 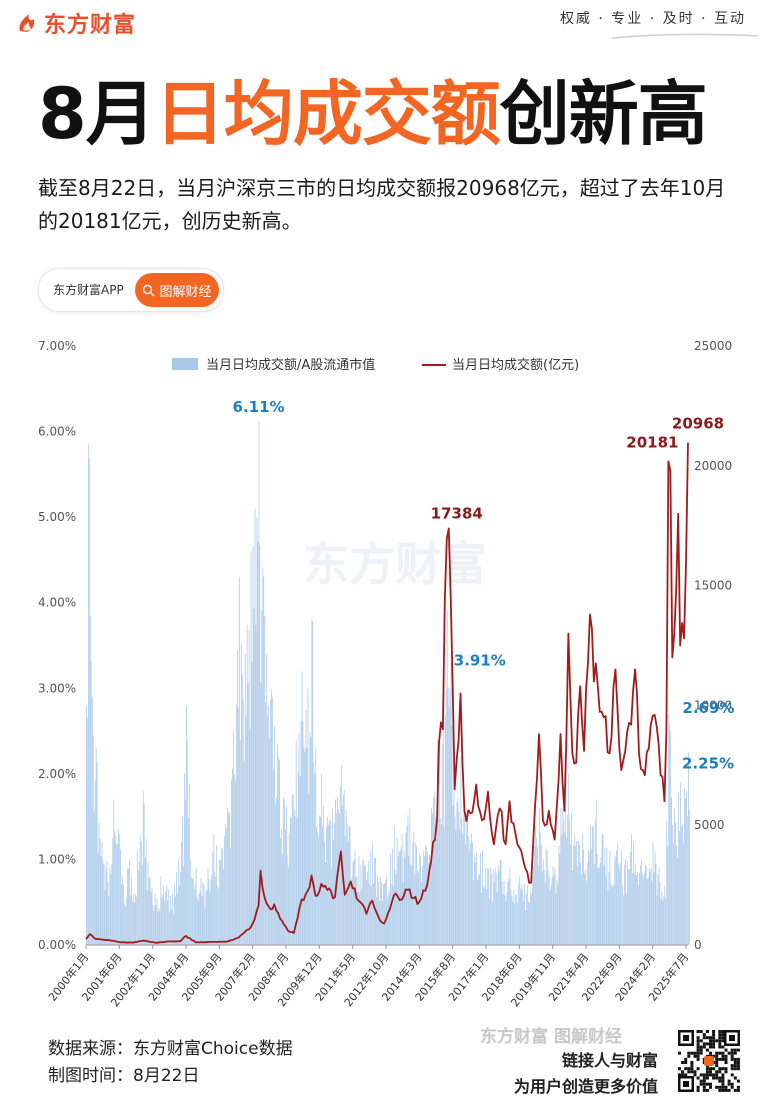 What do you see at coordinates (586, 1074) in the screenshot?
I see `tagline: 链接人与财富 为用户创造更多价值` at bounding box center [586, 1074].